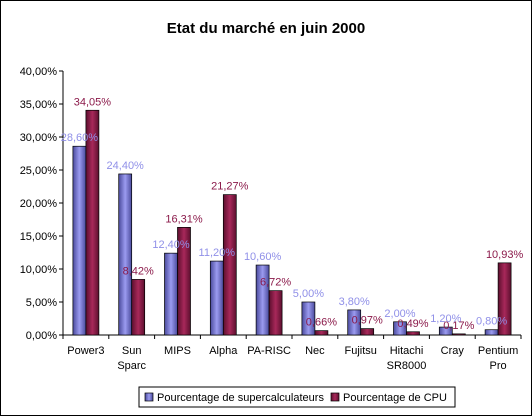 The width and height of the screenshot is (532, 416). I want to click on data-label-supercalculateurs: 24,40%, so click(126, 166).